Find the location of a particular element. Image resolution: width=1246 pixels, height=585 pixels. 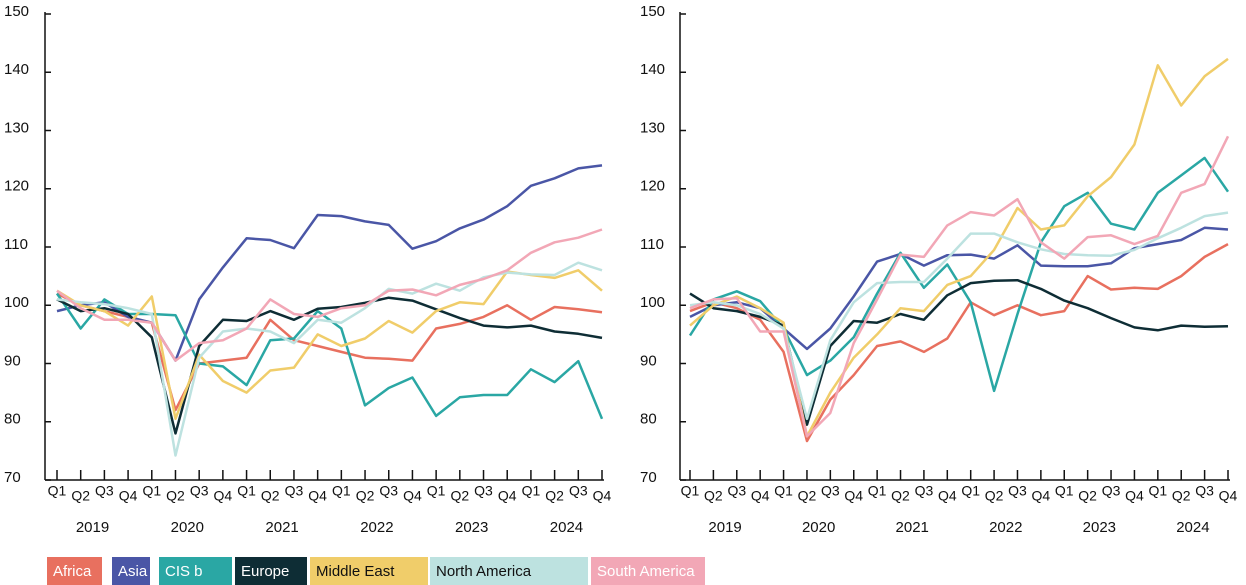

legend-label: Middle East is located at coordinates (355, 571).